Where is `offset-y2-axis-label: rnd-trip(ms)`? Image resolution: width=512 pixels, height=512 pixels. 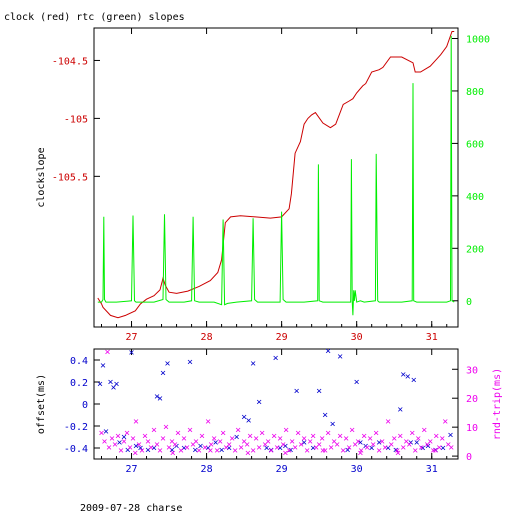 offset-y2-axis-label: rnd-trip(ms) is located at coordinates (497, 404).